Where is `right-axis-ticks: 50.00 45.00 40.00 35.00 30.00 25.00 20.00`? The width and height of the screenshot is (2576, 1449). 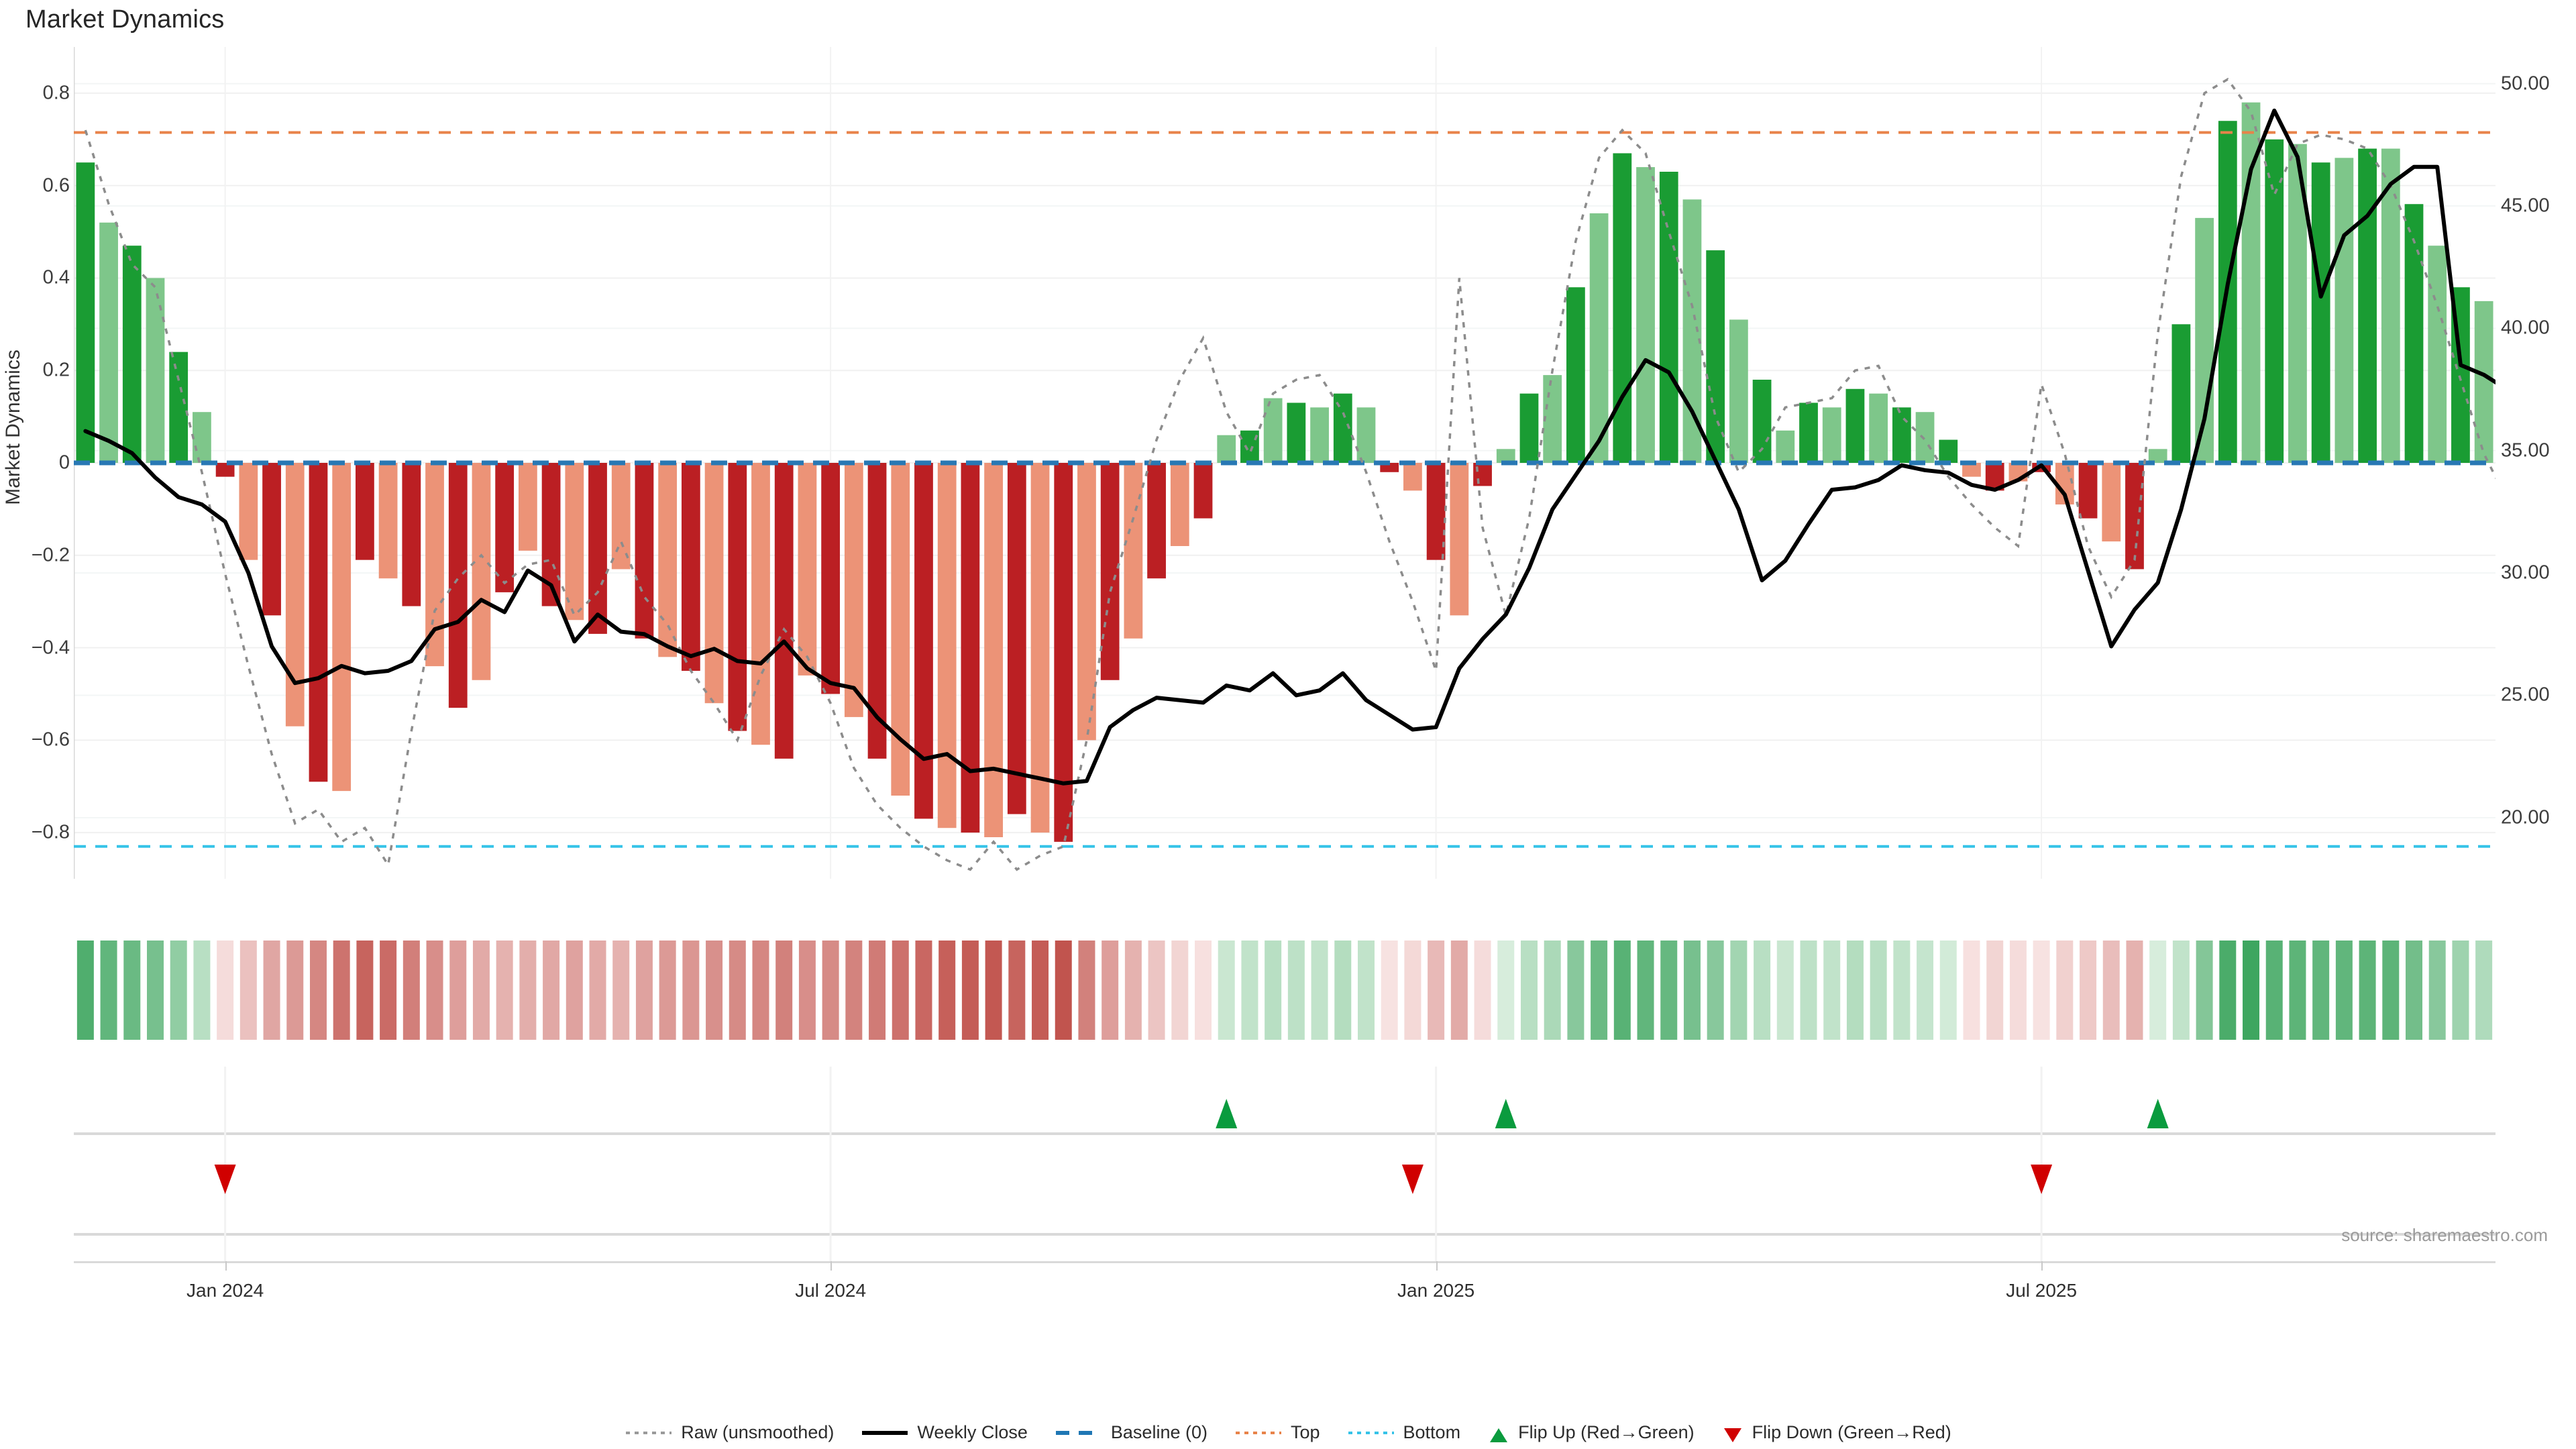
right-axis-ticks: 50.00 45.00 40.00 35.00 30.00 25.00 20.00 is located at coordinates (2538, 463).